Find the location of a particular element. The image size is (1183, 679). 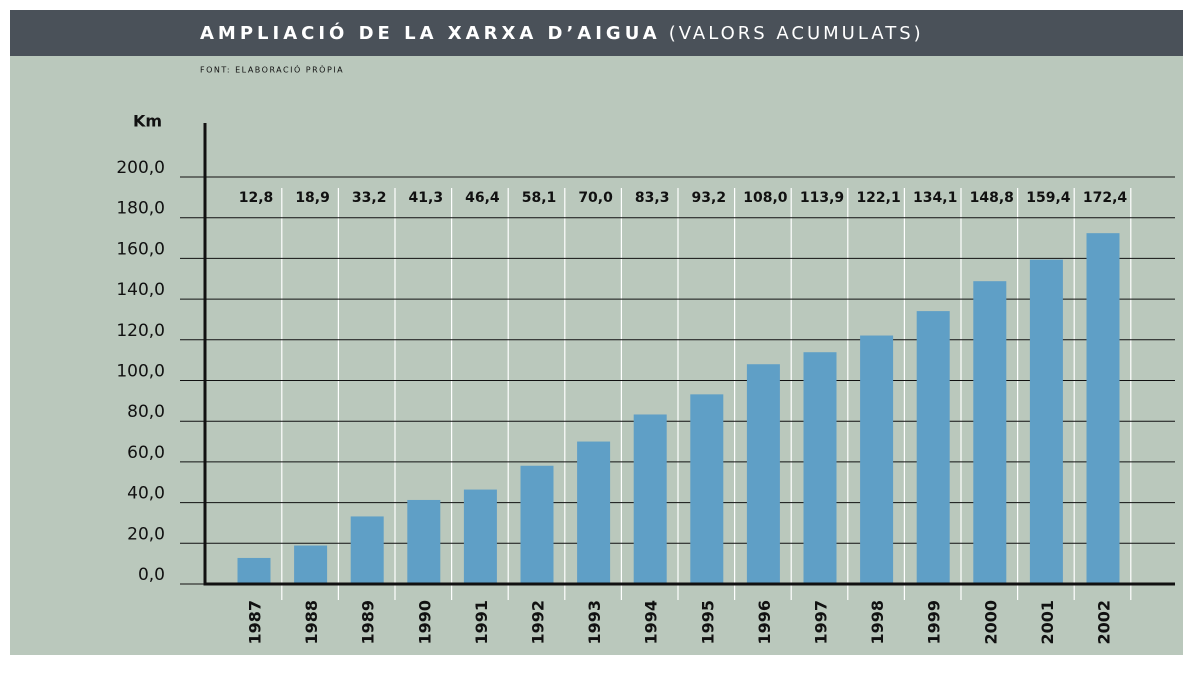

x-tick-label: 1990 is located at coordinates (424, 622).